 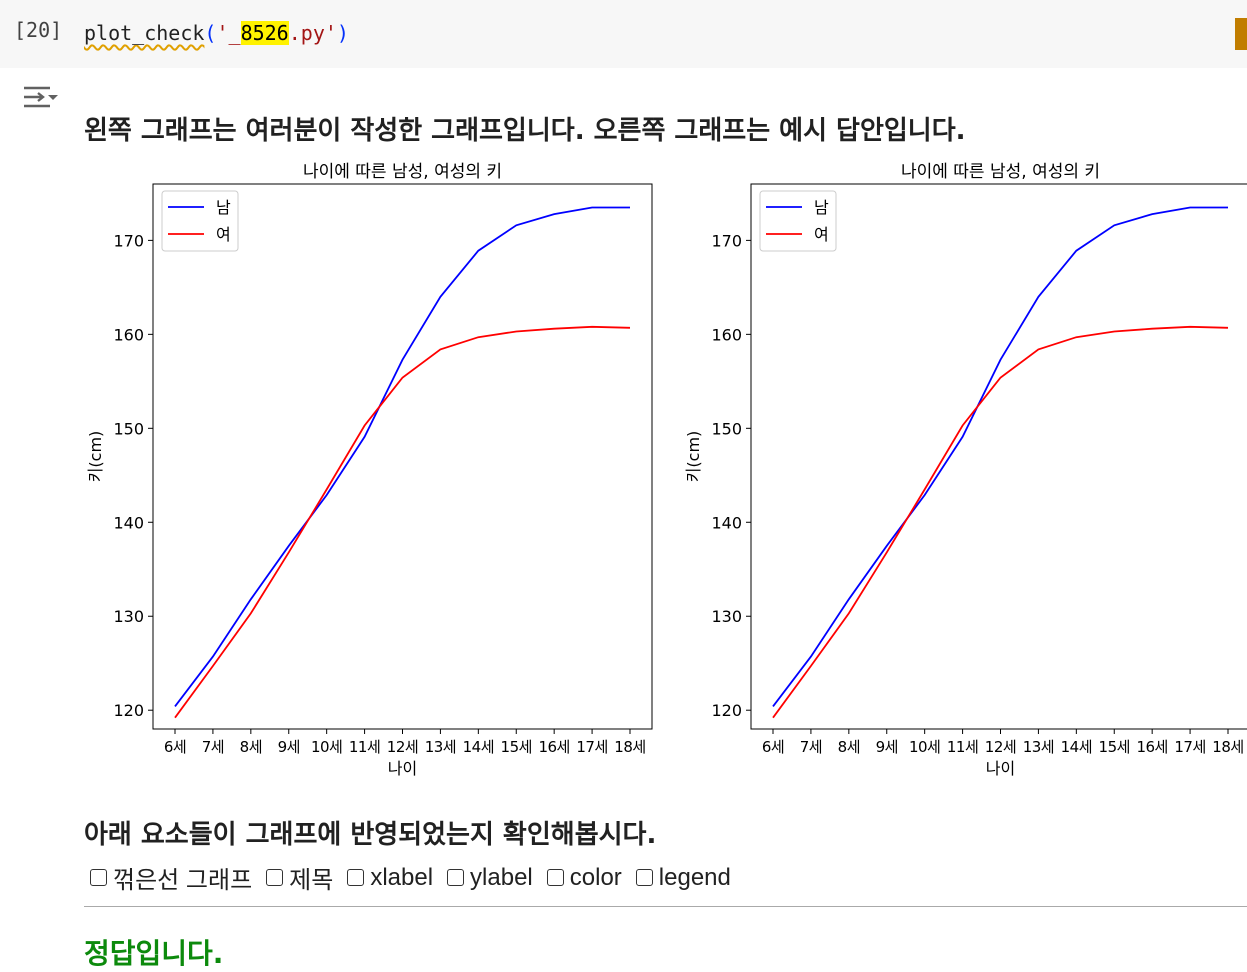 I want to click on result-message: 정답입니다., so click(x=154, y=953).